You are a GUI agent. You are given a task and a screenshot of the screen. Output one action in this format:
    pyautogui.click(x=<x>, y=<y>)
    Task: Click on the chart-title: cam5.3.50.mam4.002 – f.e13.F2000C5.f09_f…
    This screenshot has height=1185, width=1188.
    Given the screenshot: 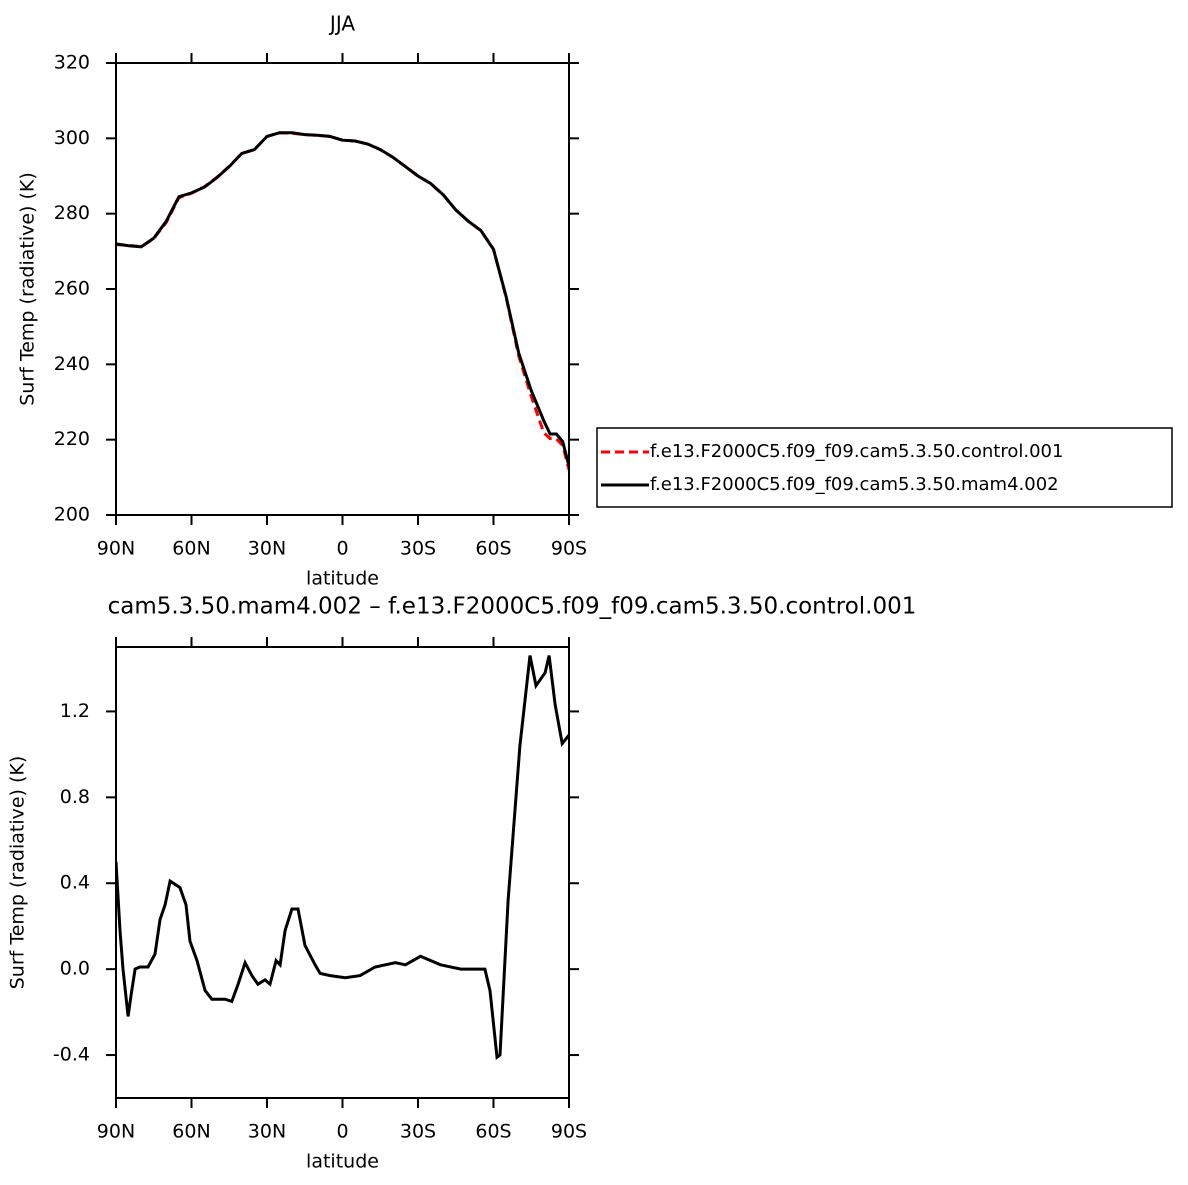 What is the action you would take?
    pyautogui.click(x=512, y=607)
    